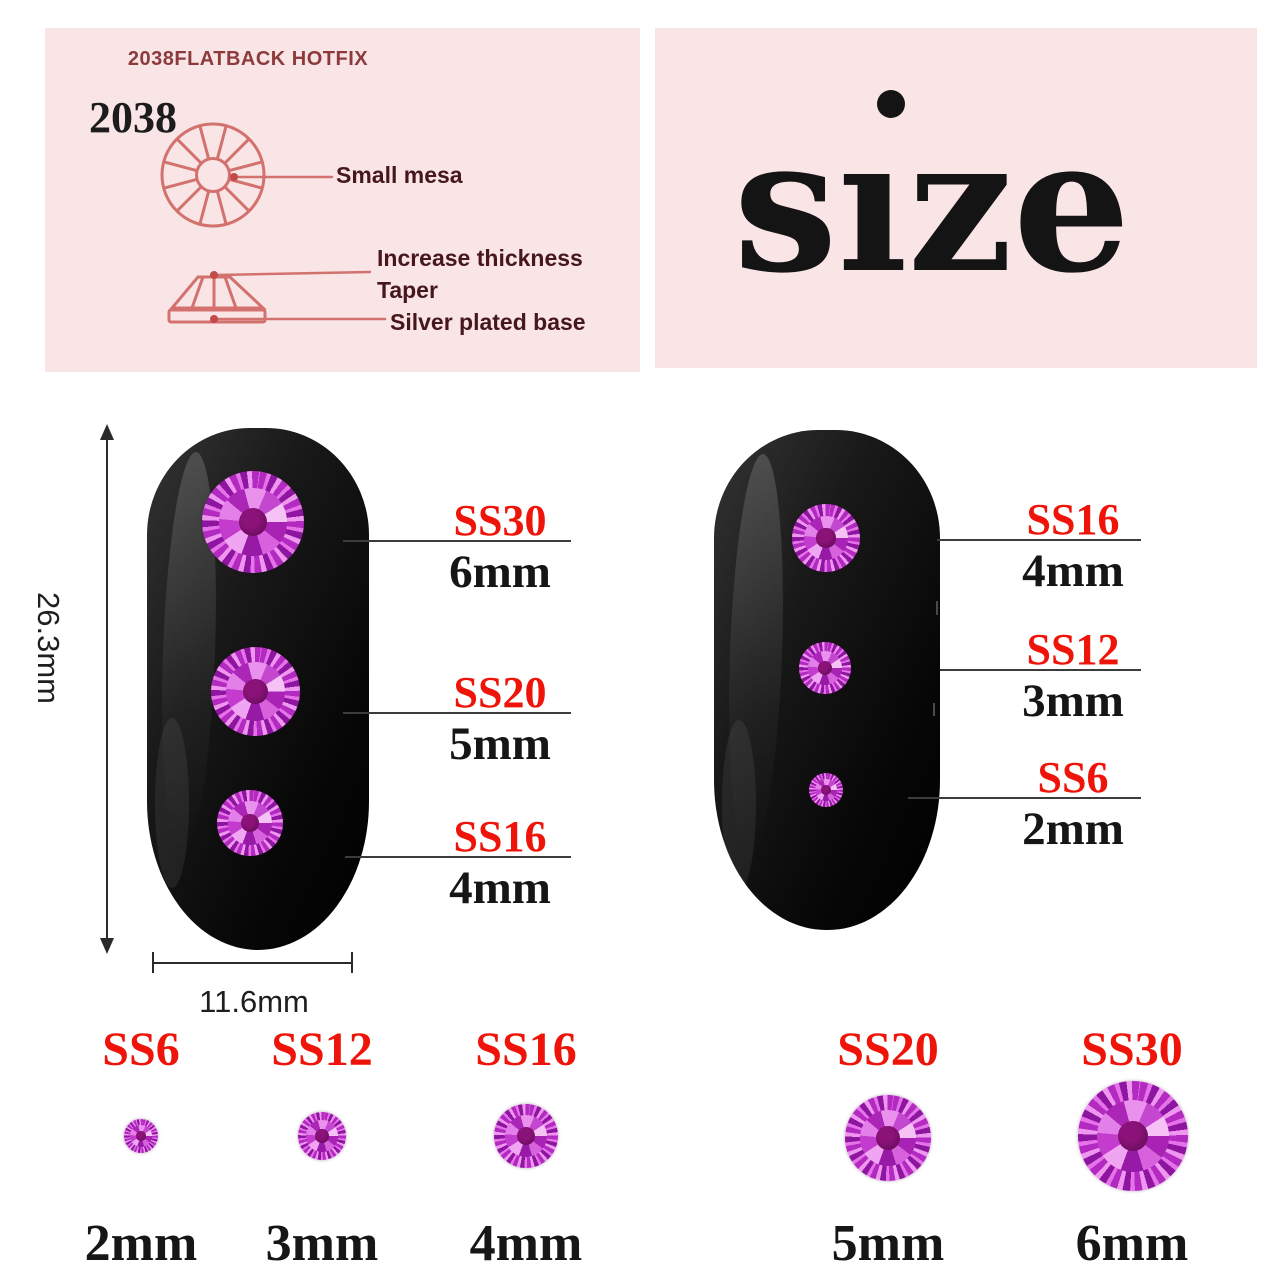 Image resolution: width=1288 pixels, height=1288 pixels. Describe the element at coordinates (526, 1243) in the screenshot. I see `row-label-4mm: 4mm` at that location.